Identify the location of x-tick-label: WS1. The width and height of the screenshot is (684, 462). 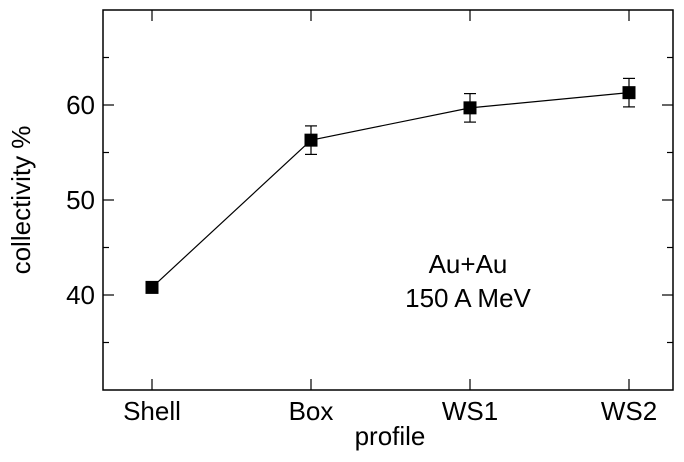
(470, 411).